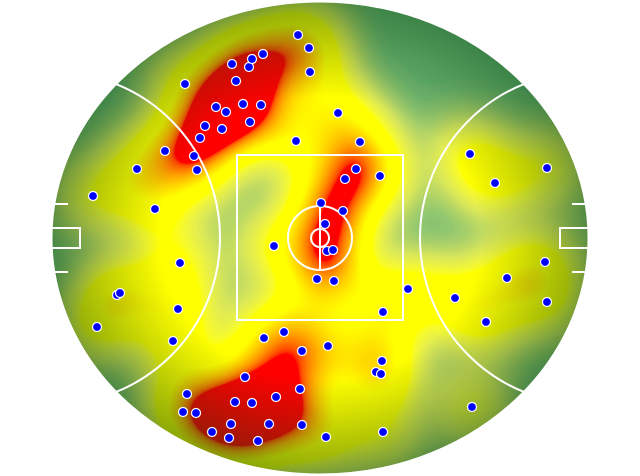 The height and width of the screenshot is (476, 640). I want to click on left-goal-square, so click(66, 238).